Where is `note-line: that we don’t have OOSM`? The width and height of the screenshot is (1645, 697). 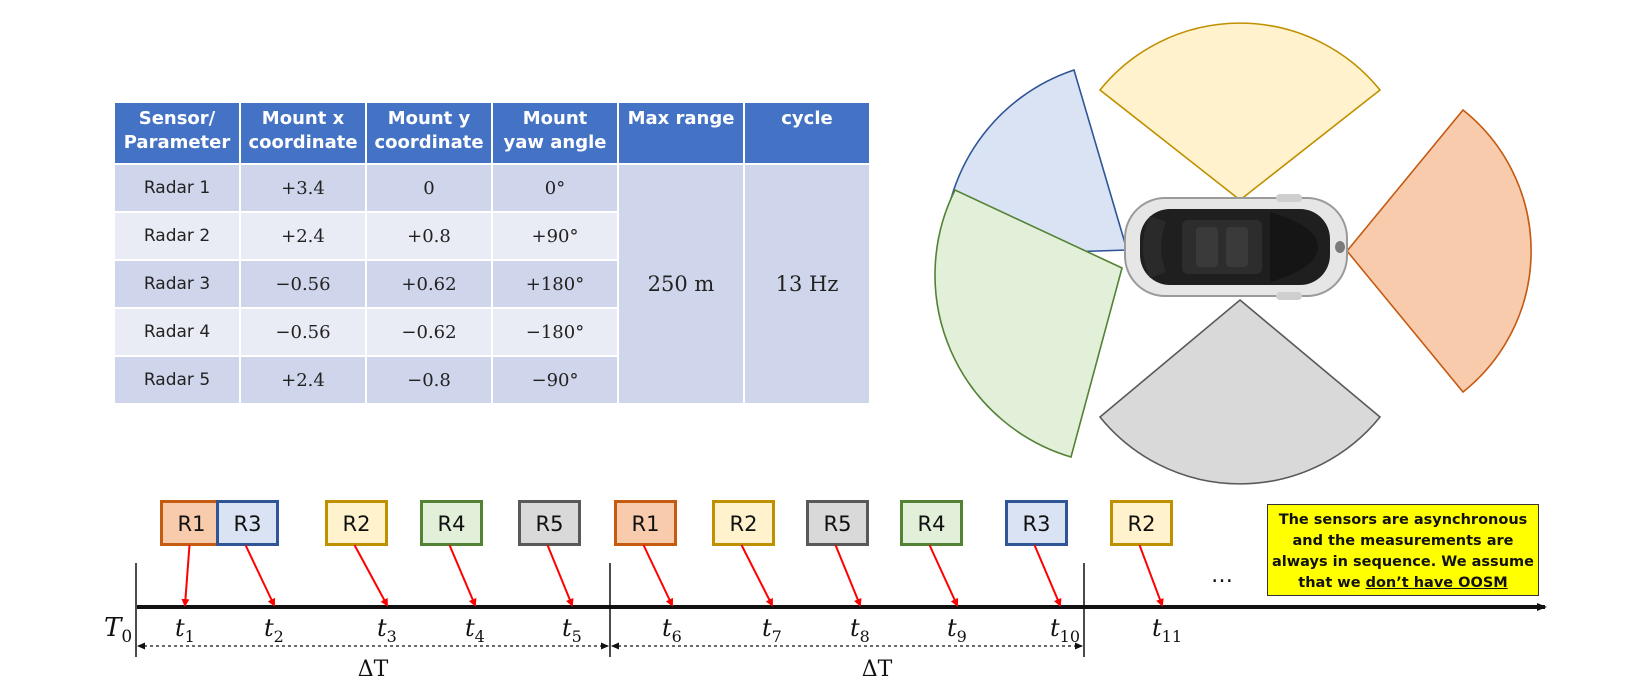 note-line: that we don’t have OOSM is located at coordinates (1403, 583).